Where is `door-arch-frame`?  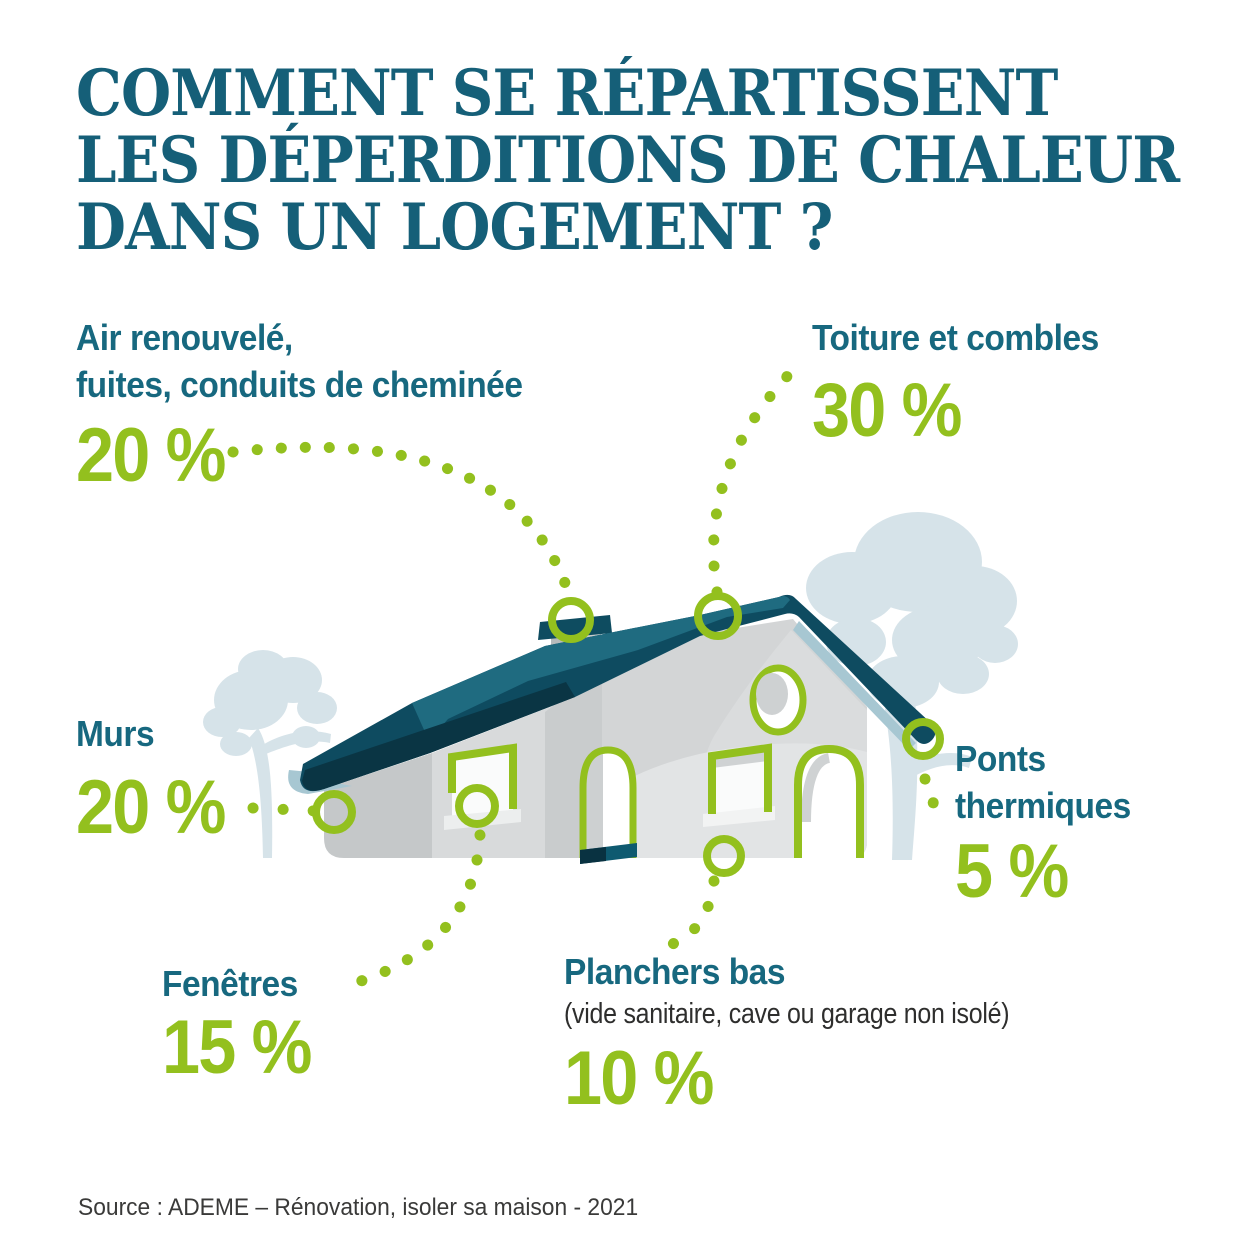
door-arch-frame is located at coordinates (829, 801).